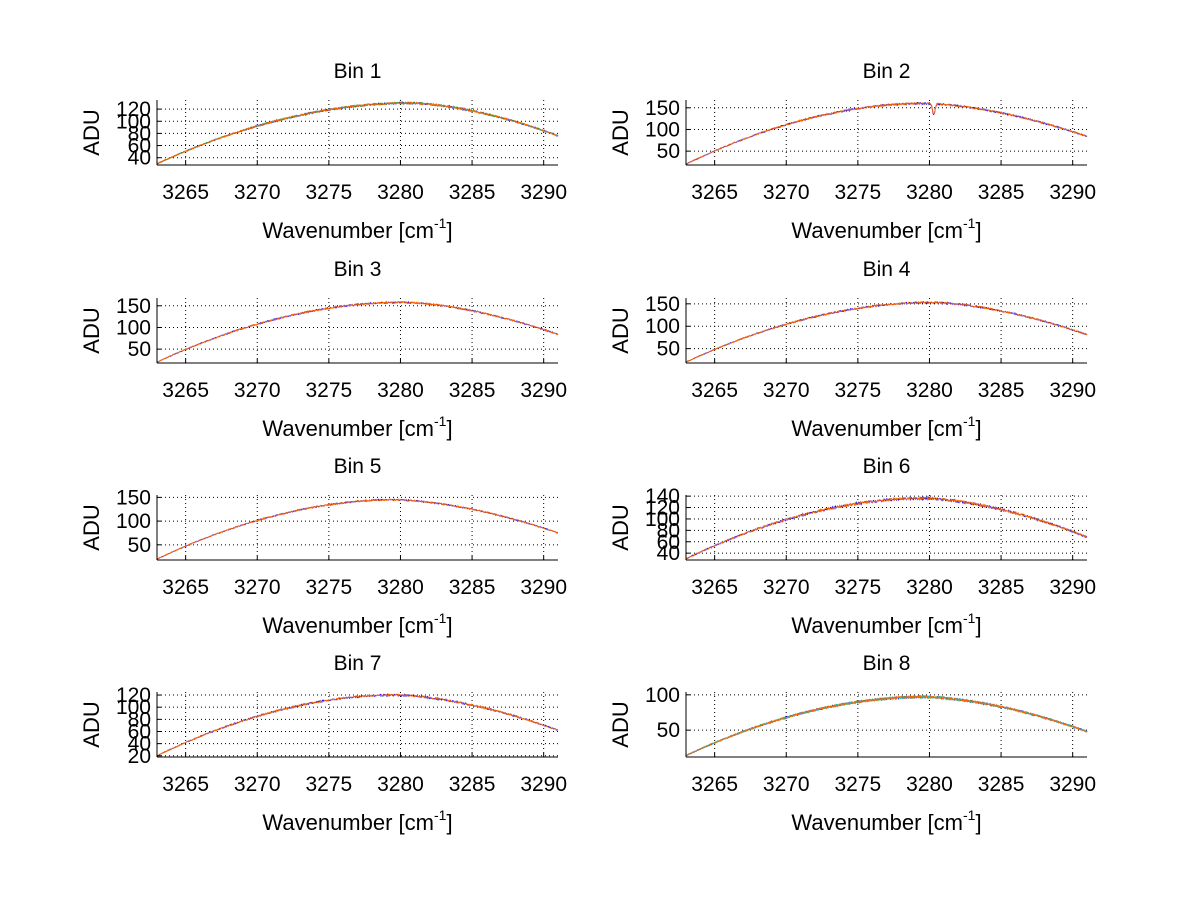  What do you see at coordinates (887, 466) in the screenshot?
I see `chart-title: Bin 6` at bounding box center [887, 466].